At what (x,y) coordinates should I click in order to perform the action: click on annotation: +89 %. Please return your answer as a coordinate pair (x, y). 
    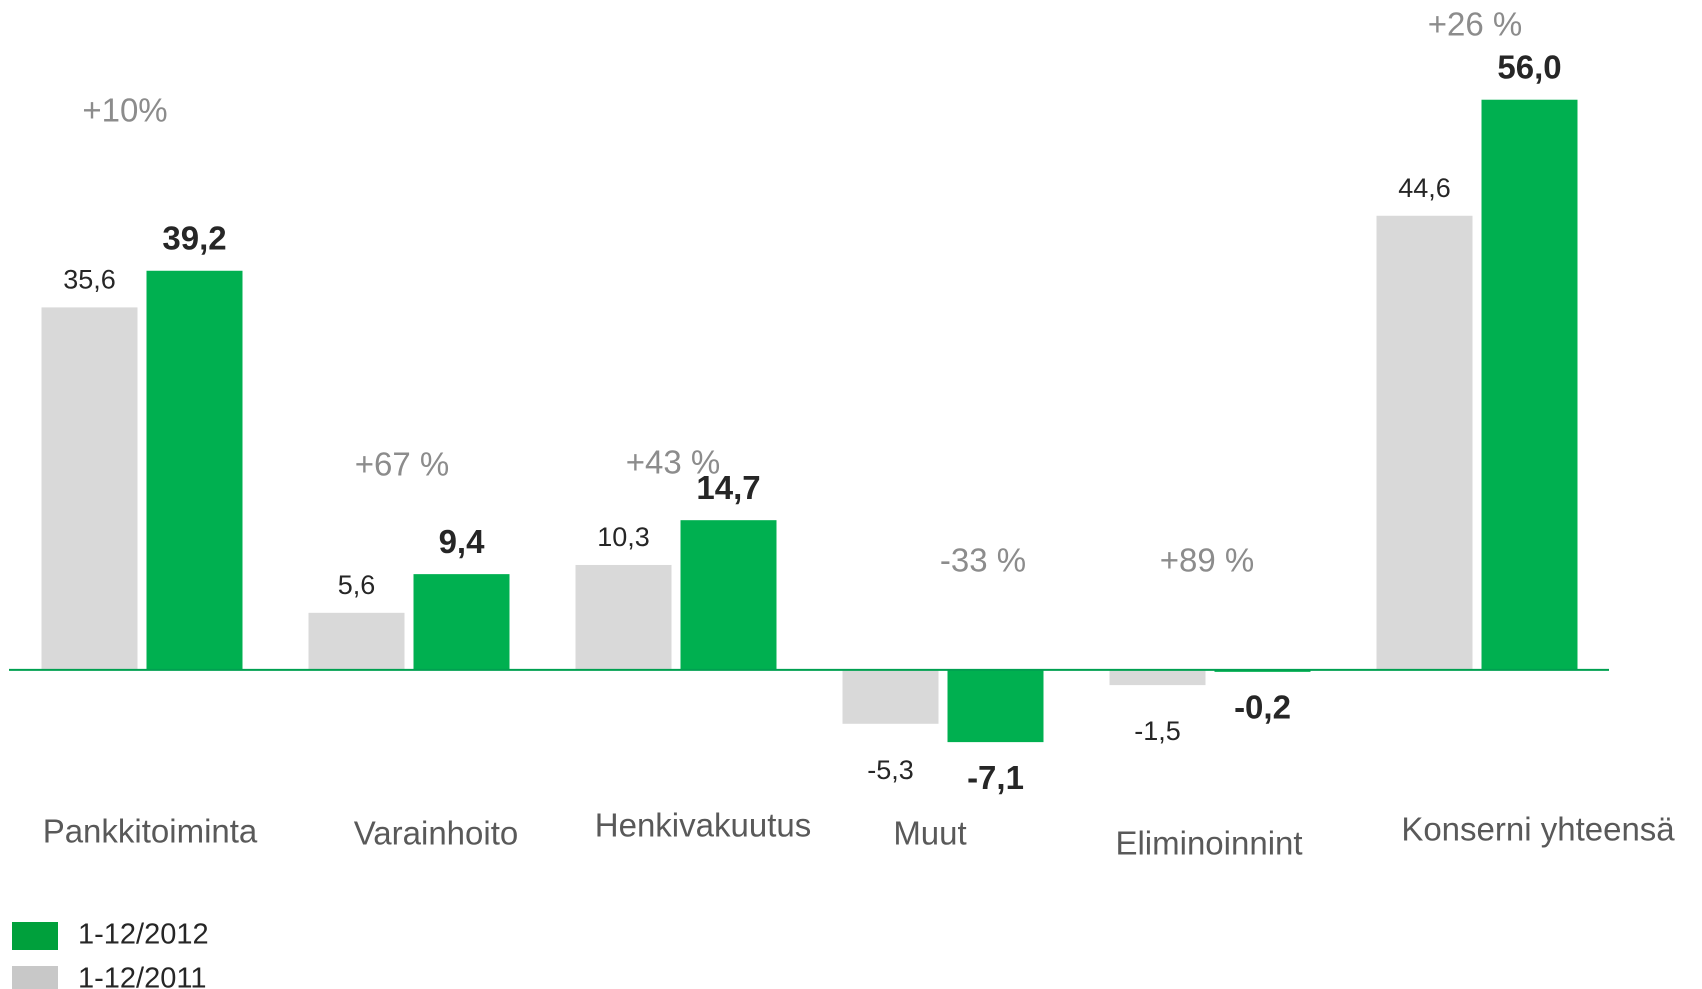
    Looking at the image, I should click on (1207, 560).